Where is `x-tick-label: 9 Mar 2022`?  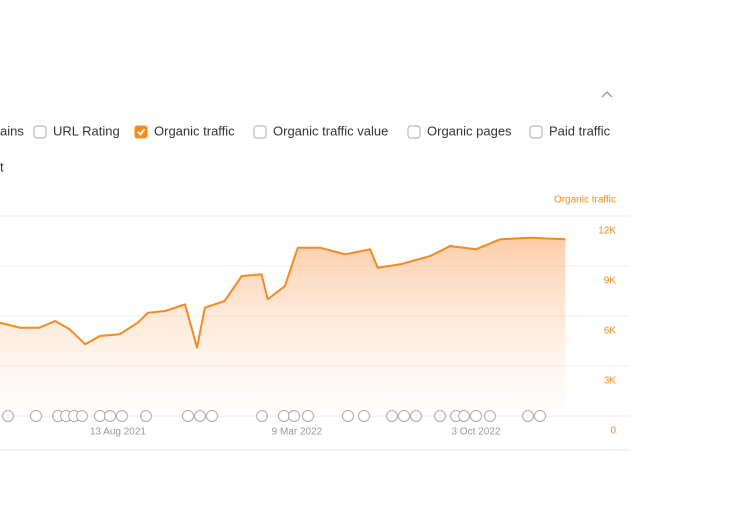
x-tick-label: 9 Mar 2022 is located at coordinates (297, 432).